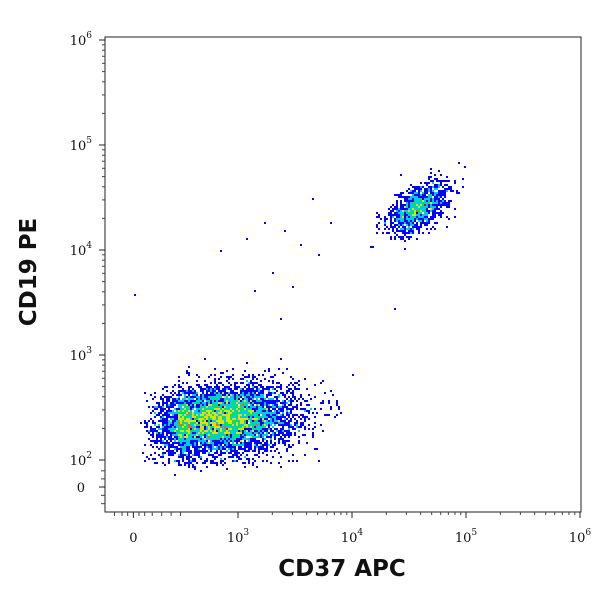 This screenshot has height=595, width=600. What do you see at coordinates (81, 250) in the screenshot?
I see `y-tick-label: 104` at bounding box center [81, 250].